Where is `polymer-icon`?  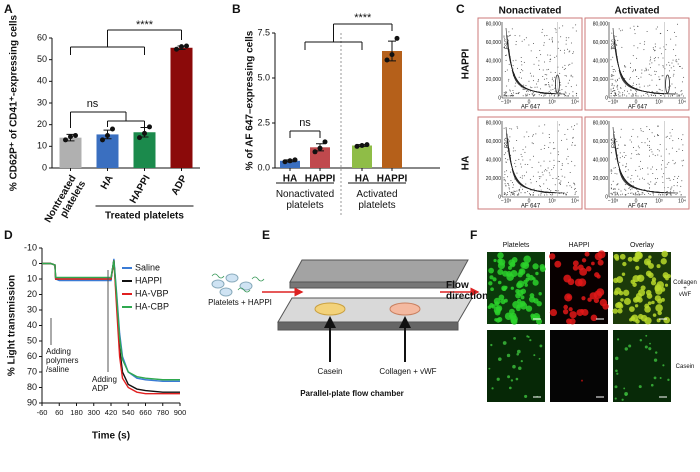 polymer-icon is located at coordinates (258, 279).